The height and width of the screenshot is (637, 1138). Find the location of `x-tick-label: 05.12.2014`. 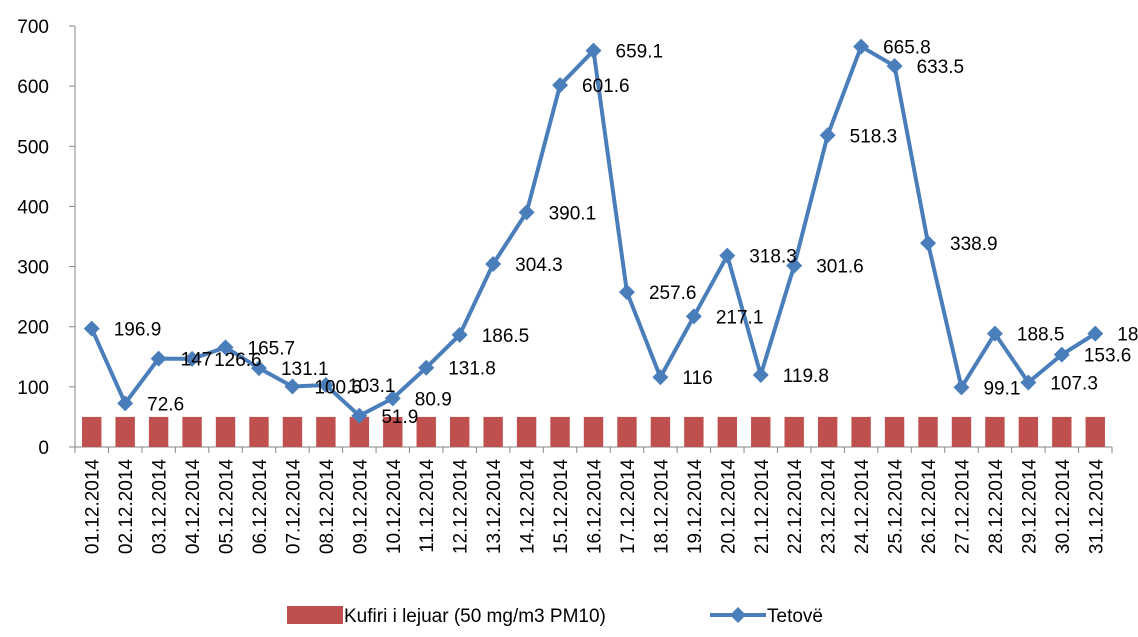

x-tick-label: 05.12.2014 is located at coordinates (227, 507).